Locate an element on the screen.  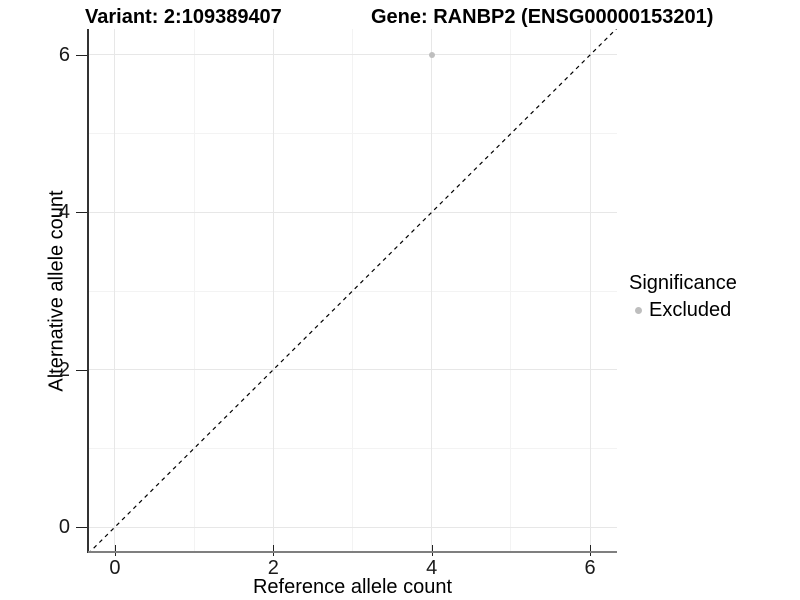
legend-key-dot-icon is located at coordinates (638, 310).